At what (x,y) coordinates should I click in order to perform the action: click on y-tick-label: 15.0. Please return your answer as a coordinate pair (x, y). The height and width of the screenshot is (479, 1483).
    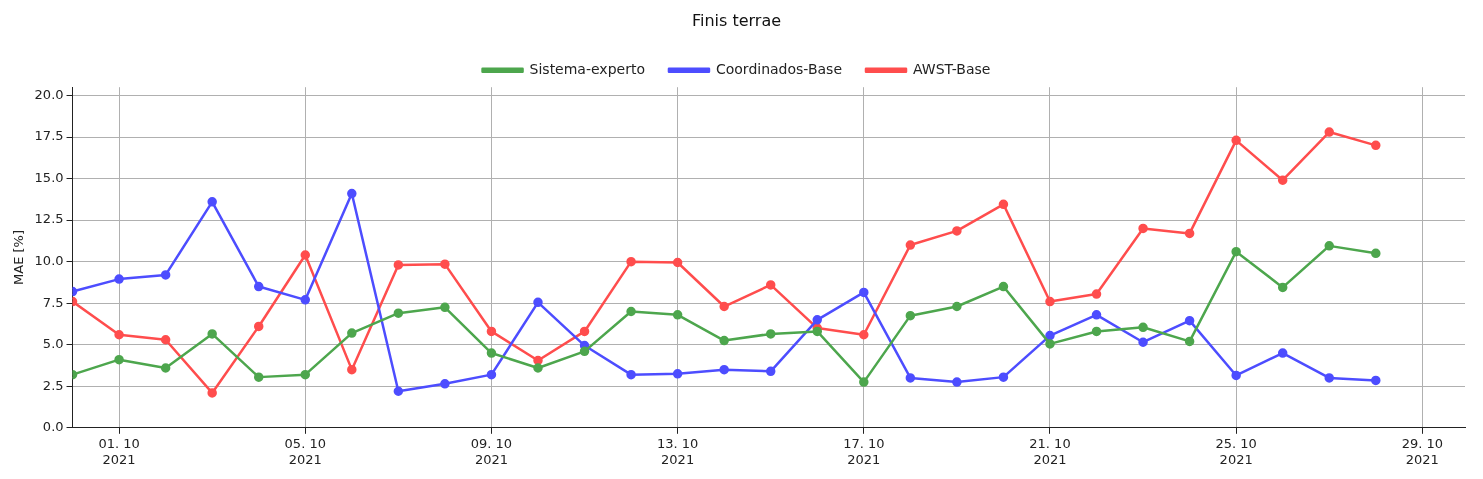
    Looking at the image, I should click on (49, 177).